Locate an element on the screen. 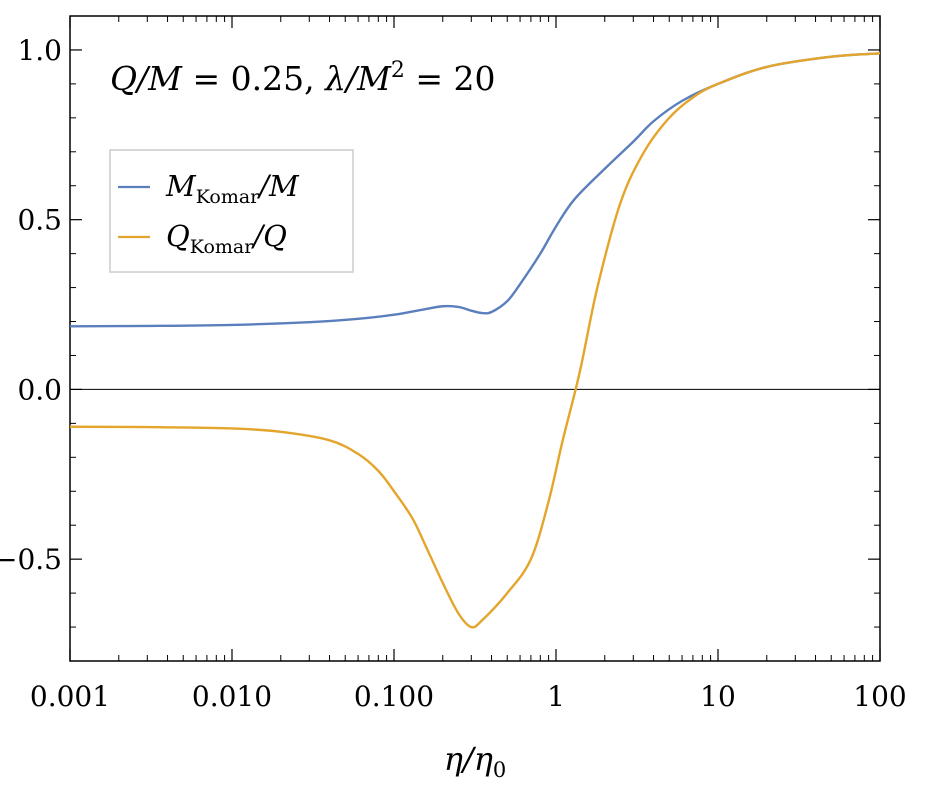  annotation-exp2: 2 is located at coordinates (398, 70).